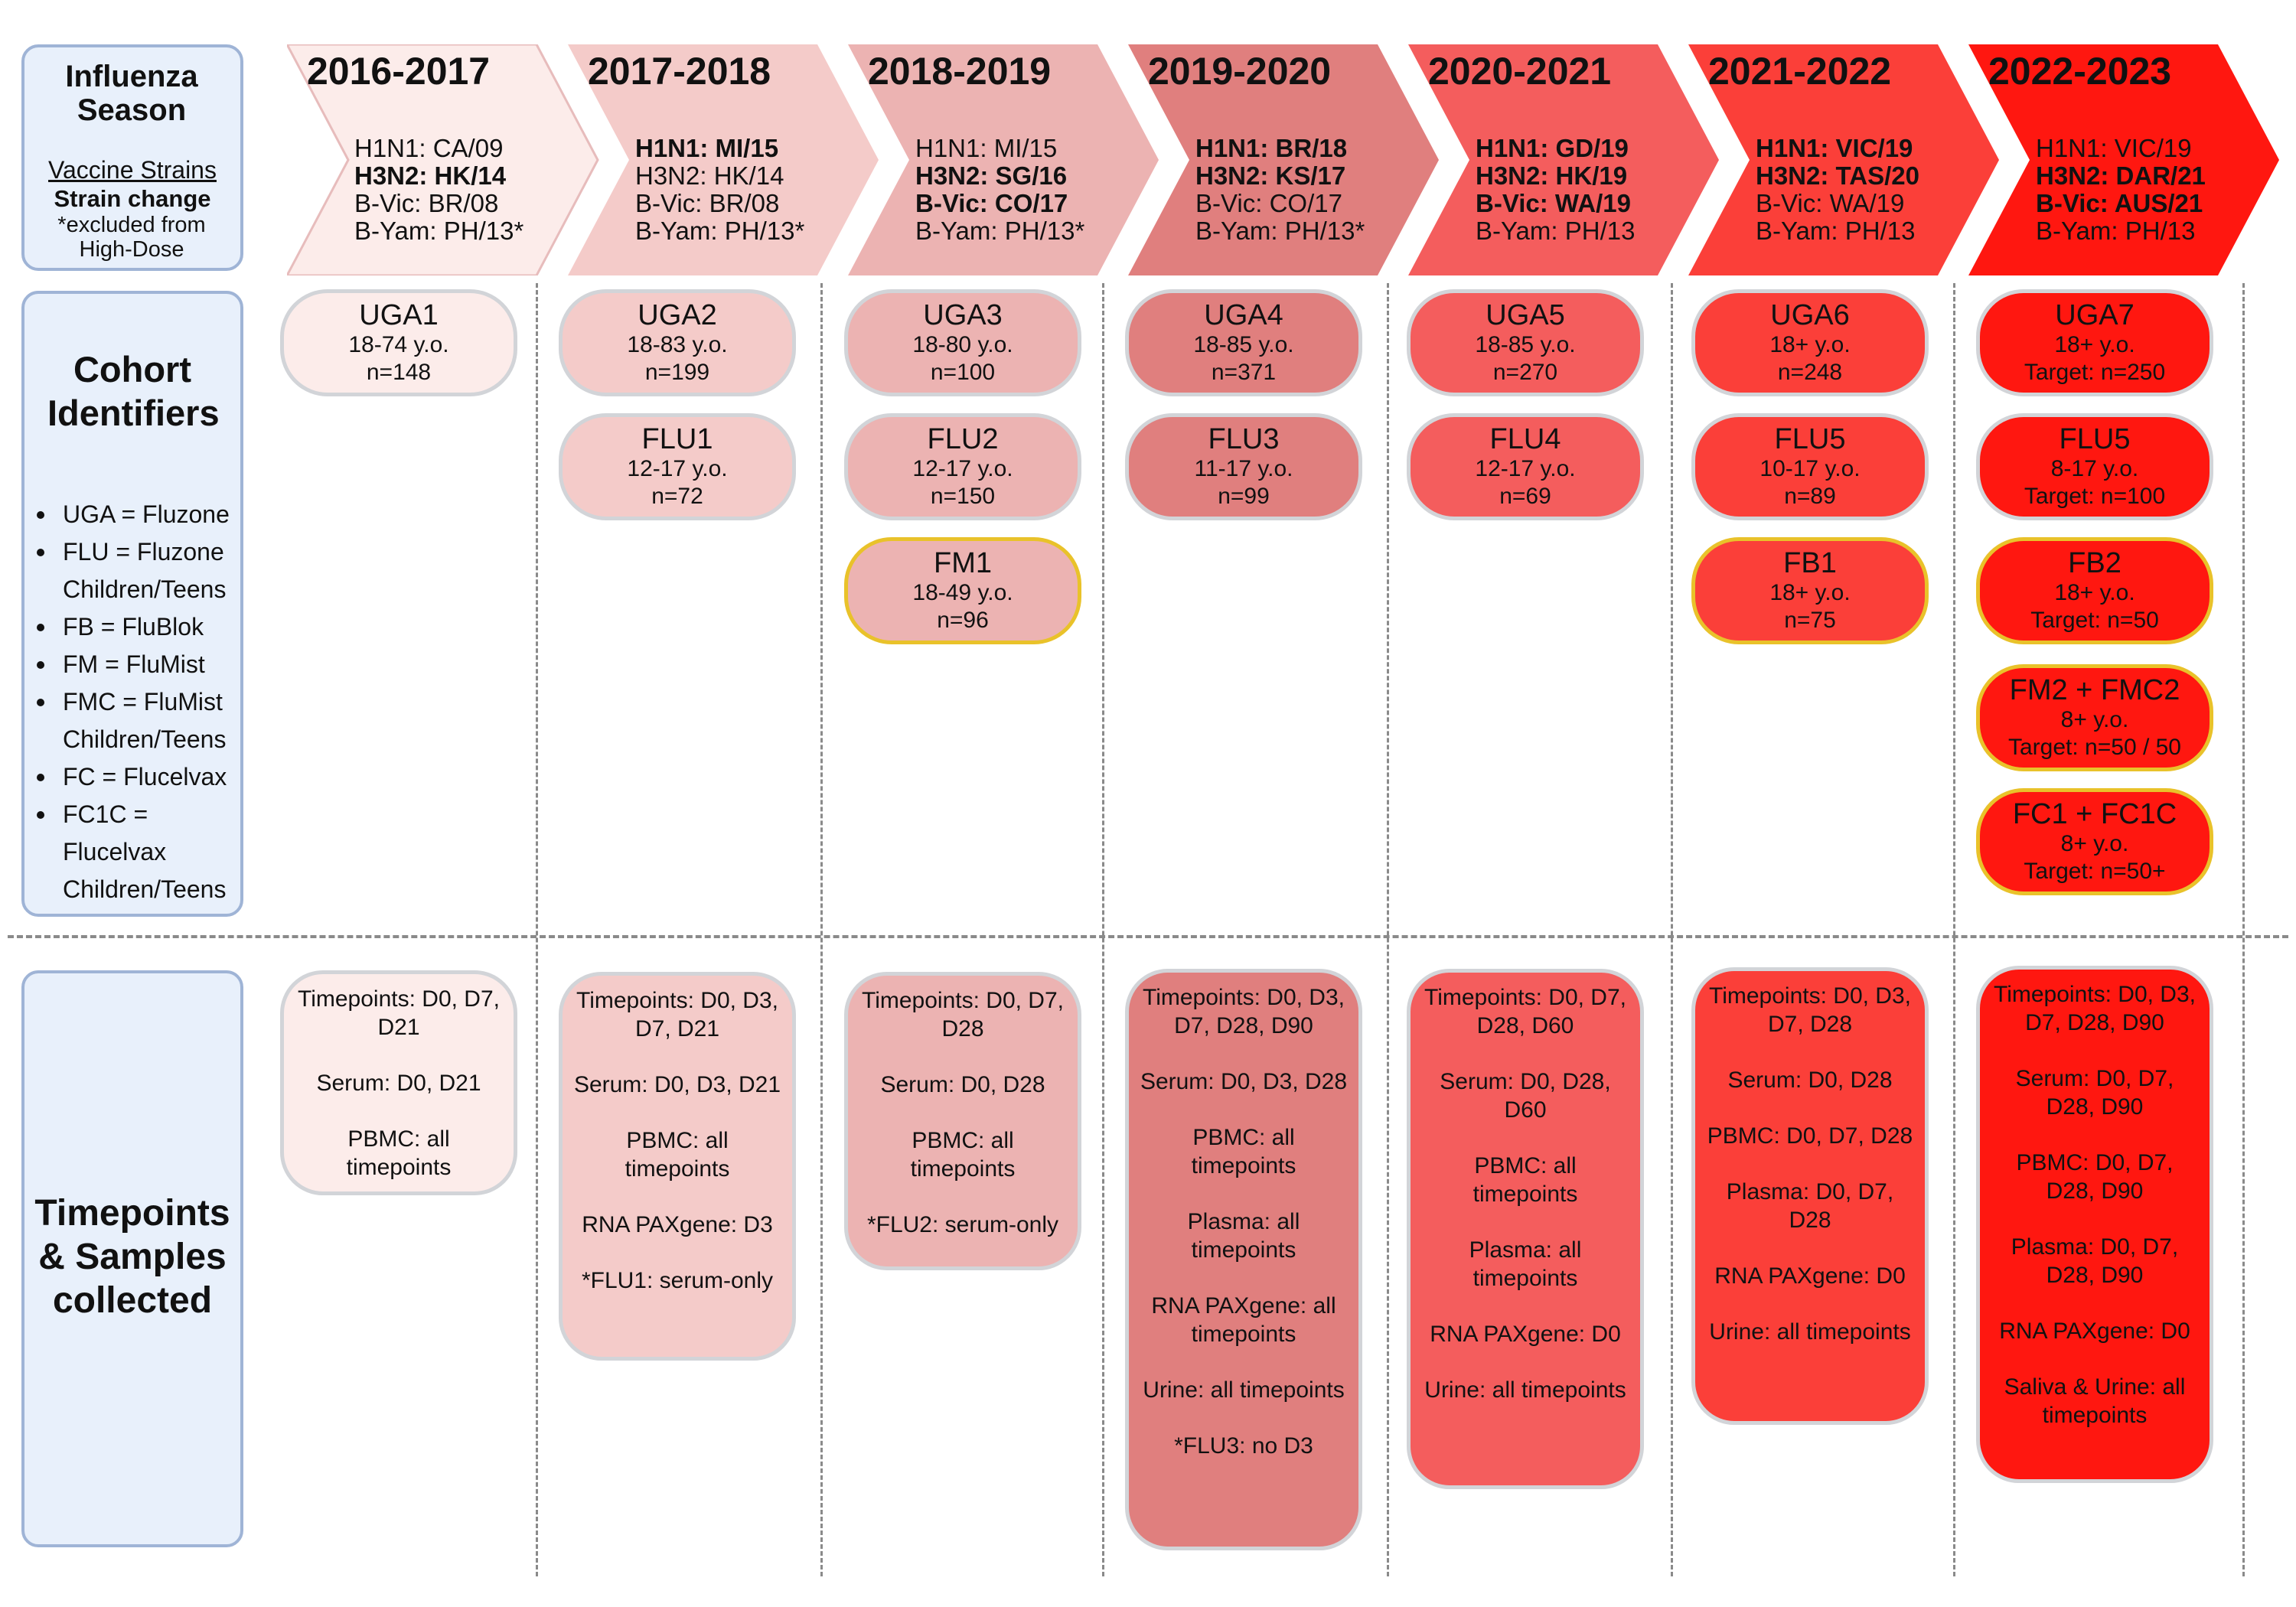 This screenshot has width=2296, height=1607. I want to click on legend-item: FM = FluMist, so click(132, 664).